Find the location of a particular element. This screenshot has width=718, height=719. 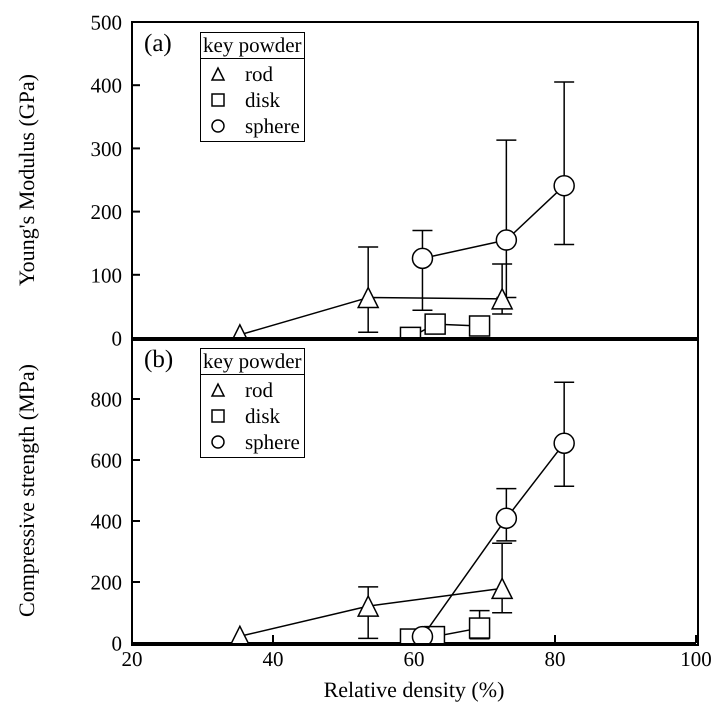

x-axis-title: Relative density (%) is located at coordinates (414, 690).